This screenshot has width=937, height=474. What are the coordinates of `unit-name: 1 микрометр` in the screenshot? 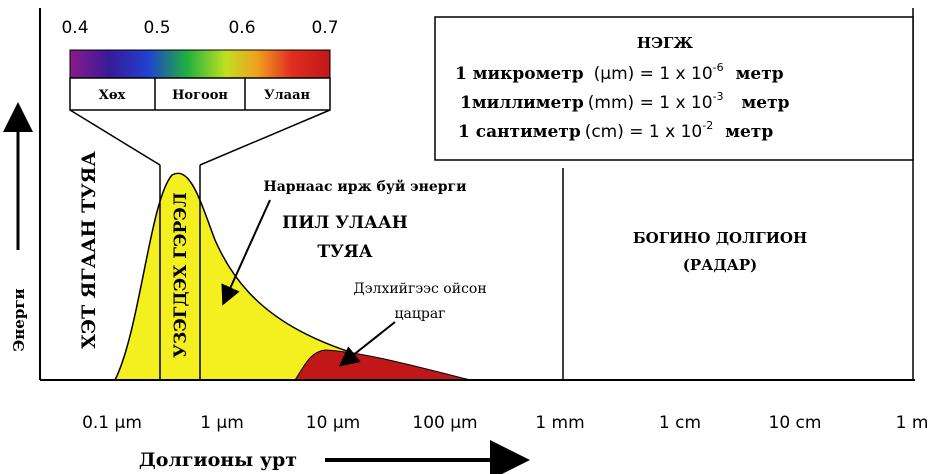 It's located at (519, 74).